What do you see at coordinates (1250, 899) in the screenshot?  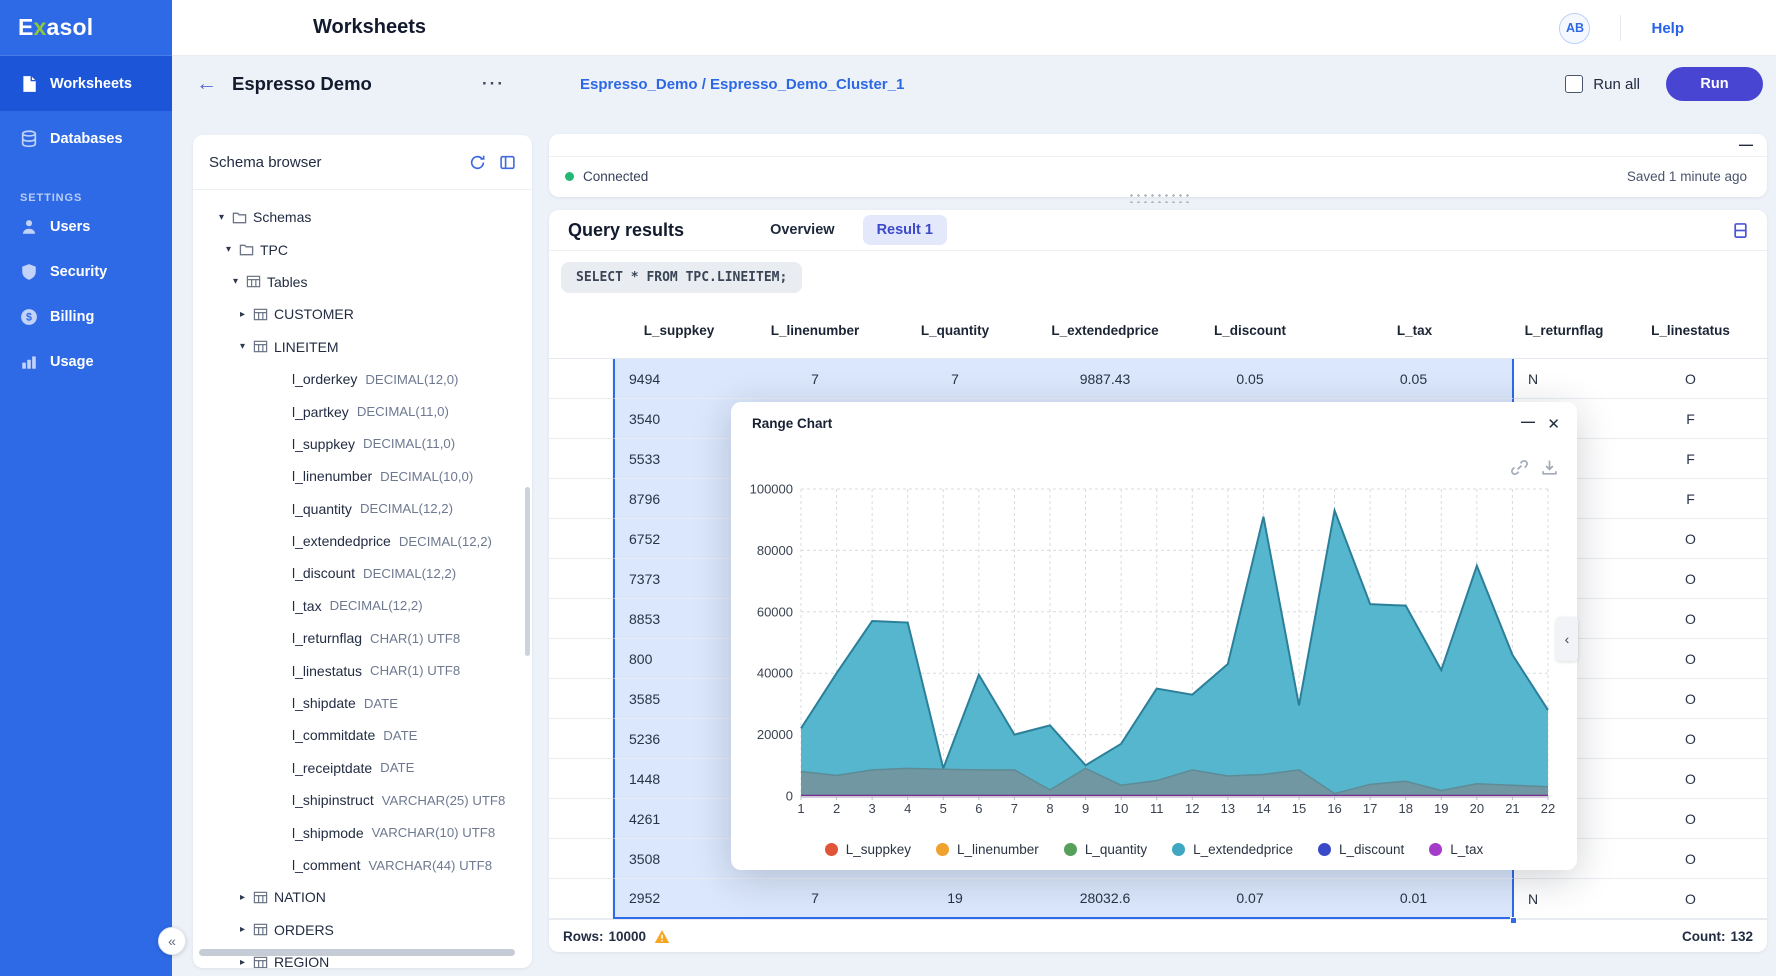 I see `cell: 0.07` at bounding box center [1250, 899].